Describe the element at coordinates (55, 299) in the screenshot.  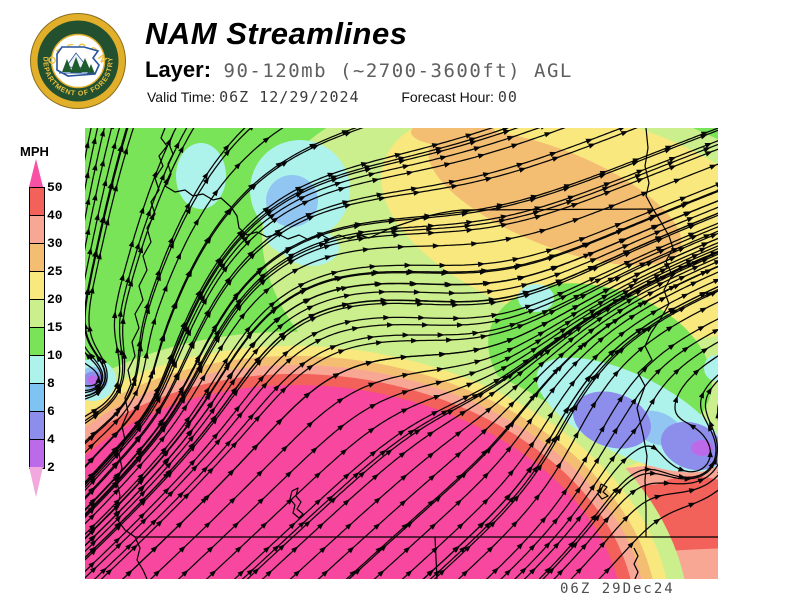
I see `legend-tick-20: 20` at that location.